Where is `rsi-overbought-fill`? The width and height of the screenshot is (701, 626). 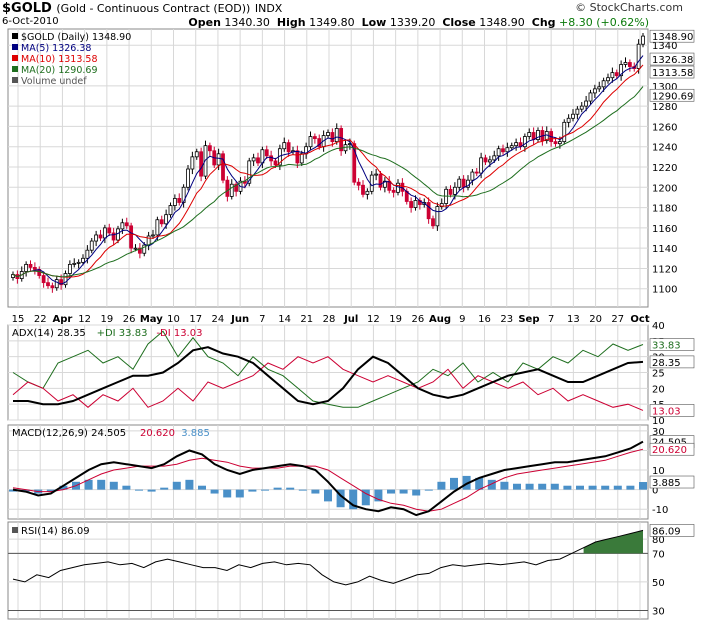
rsi-overbought-fill is located at coordinates (613, 542).